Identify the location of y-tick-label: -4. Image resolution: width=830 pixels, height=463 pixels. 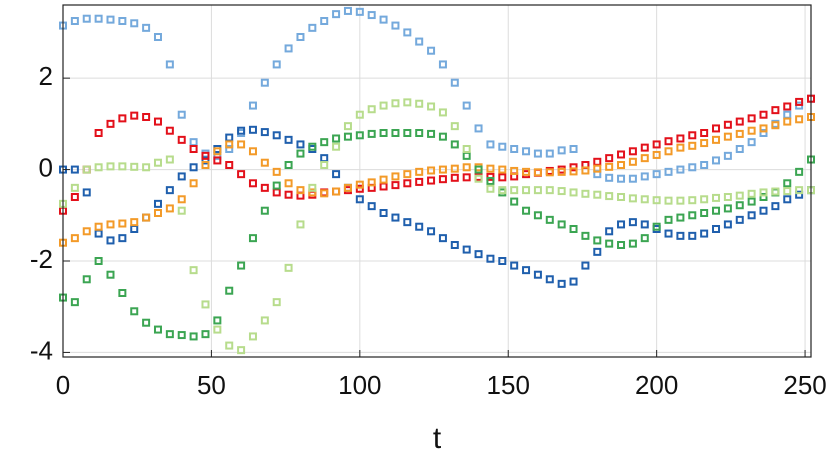
(41, 350).